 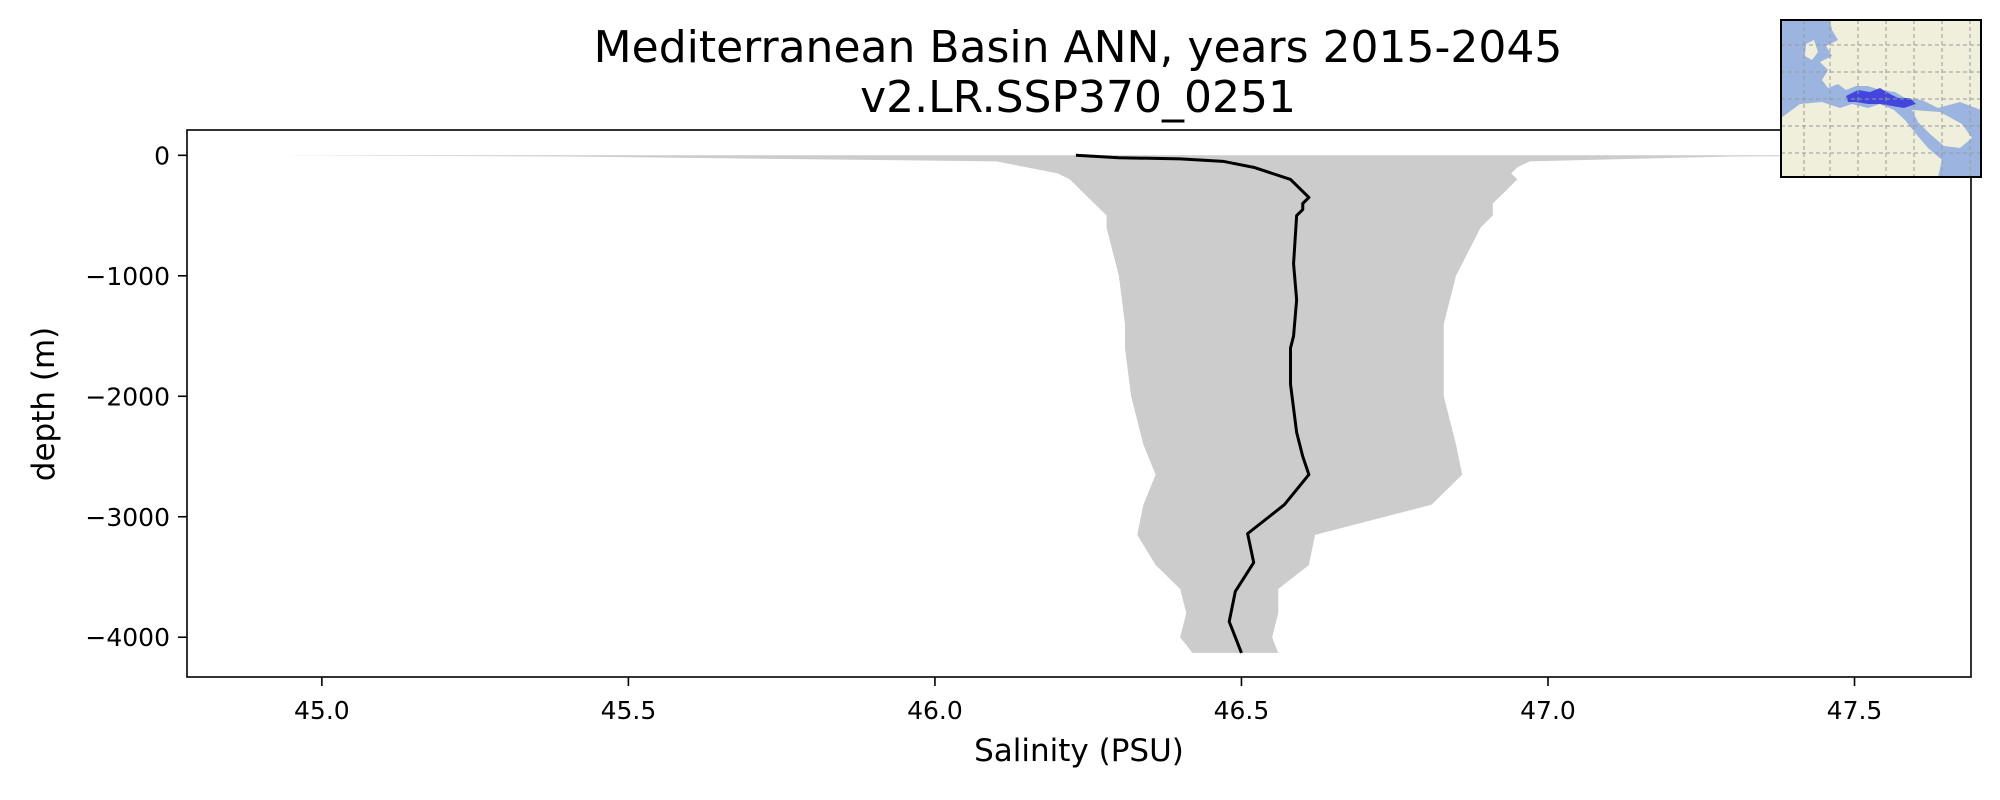 What do you see at coordinates (1088, 701) in the screenshot?
I see `x-axis: 45.0 45.5 46.0 46.5 47.0 47.5` at bounding box center [1088, 701].